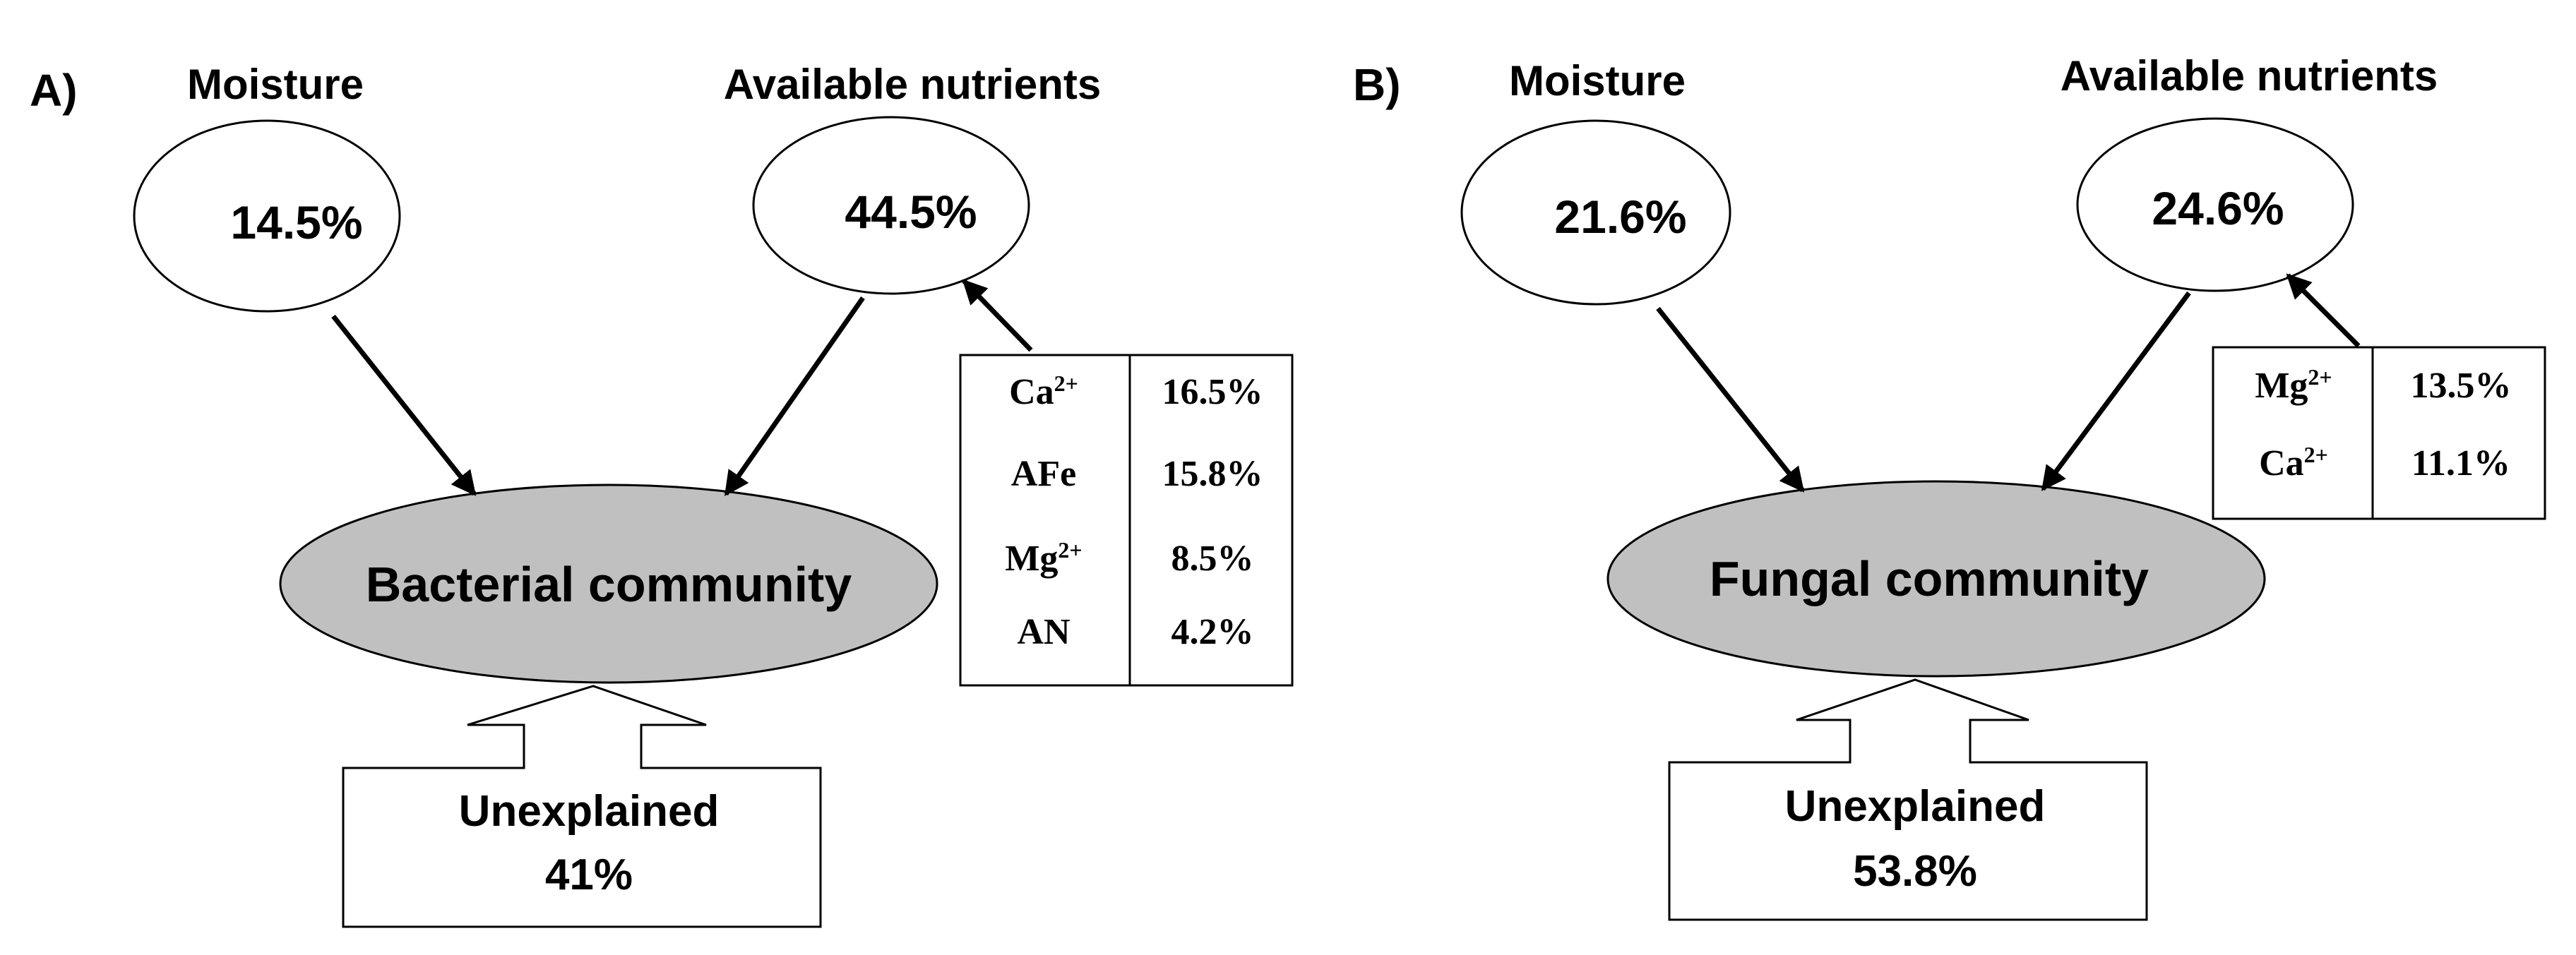 This screenshot has width=2576, height=955. I want to click on panel-b-nutrients-heading: Available nutrients, so click(2249, 76).